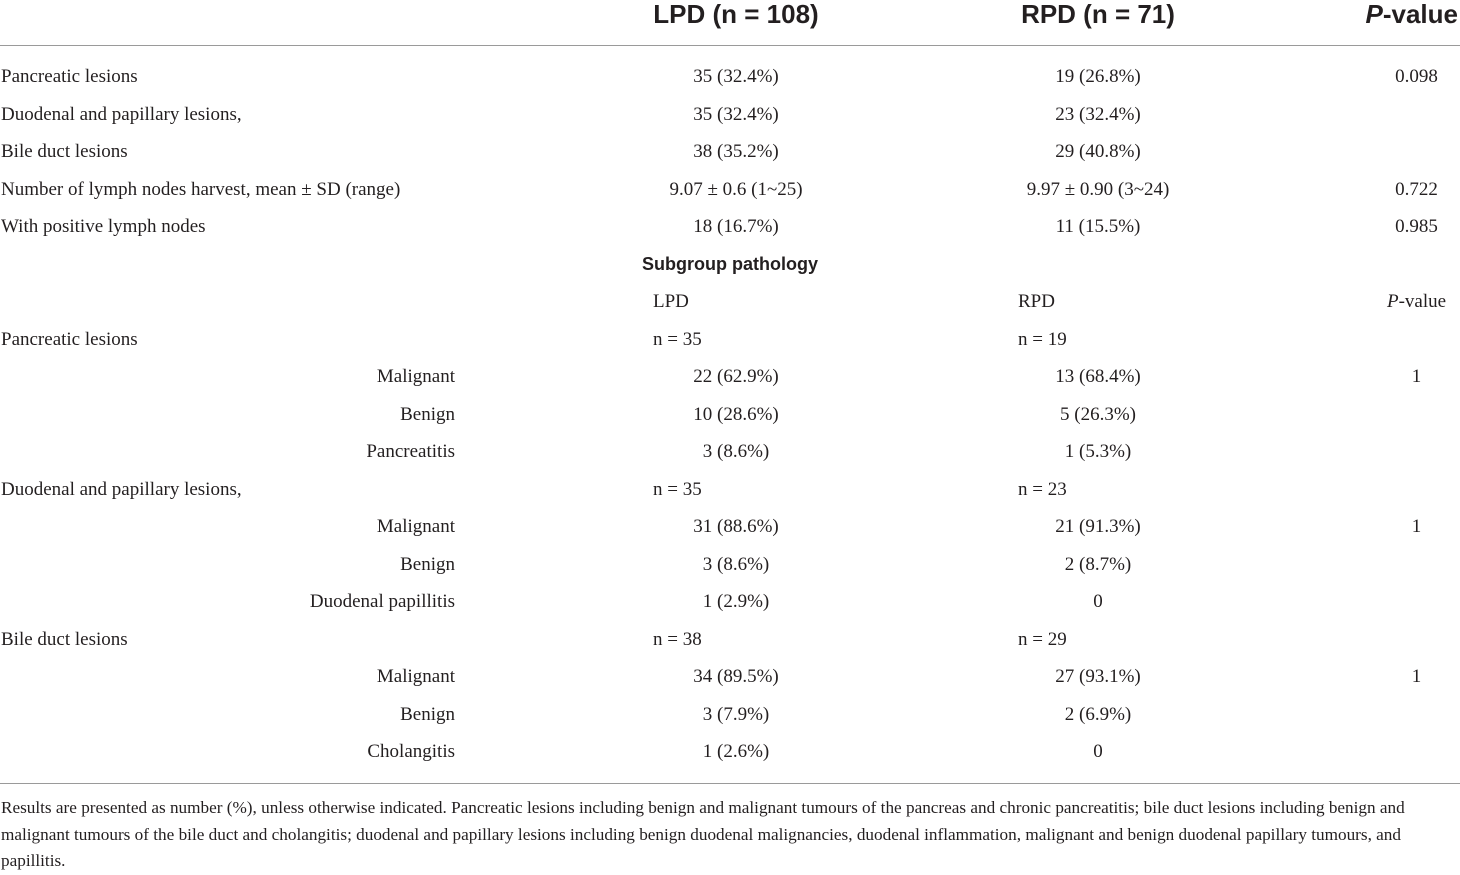 The image size is (1460, 875). I want to click on rpd-cell: 5 (26.3%), so click(1098, 414).